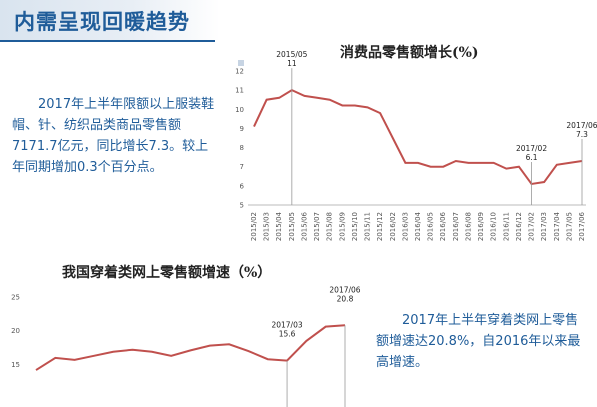 Image resolution: width=597 pixels, height=407 pixels. Describe the element at coordinates (345, 298) in the screenshot. I see `annotation-value: 20.8` at that location.